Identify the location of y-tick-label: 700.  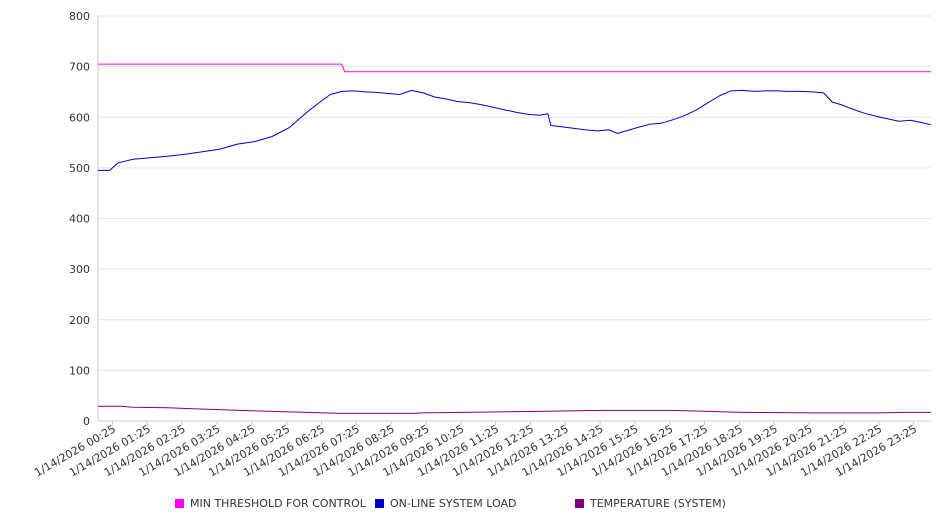
(79, 67).